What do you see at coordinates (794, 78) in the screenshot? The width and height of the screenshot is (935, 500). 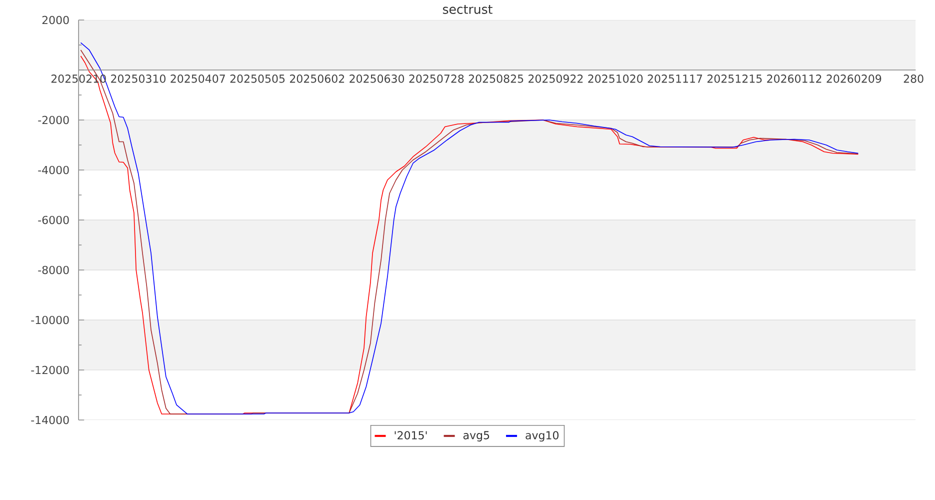 I see `x-tick-label: 20260112` at bounding box center [794, 78].